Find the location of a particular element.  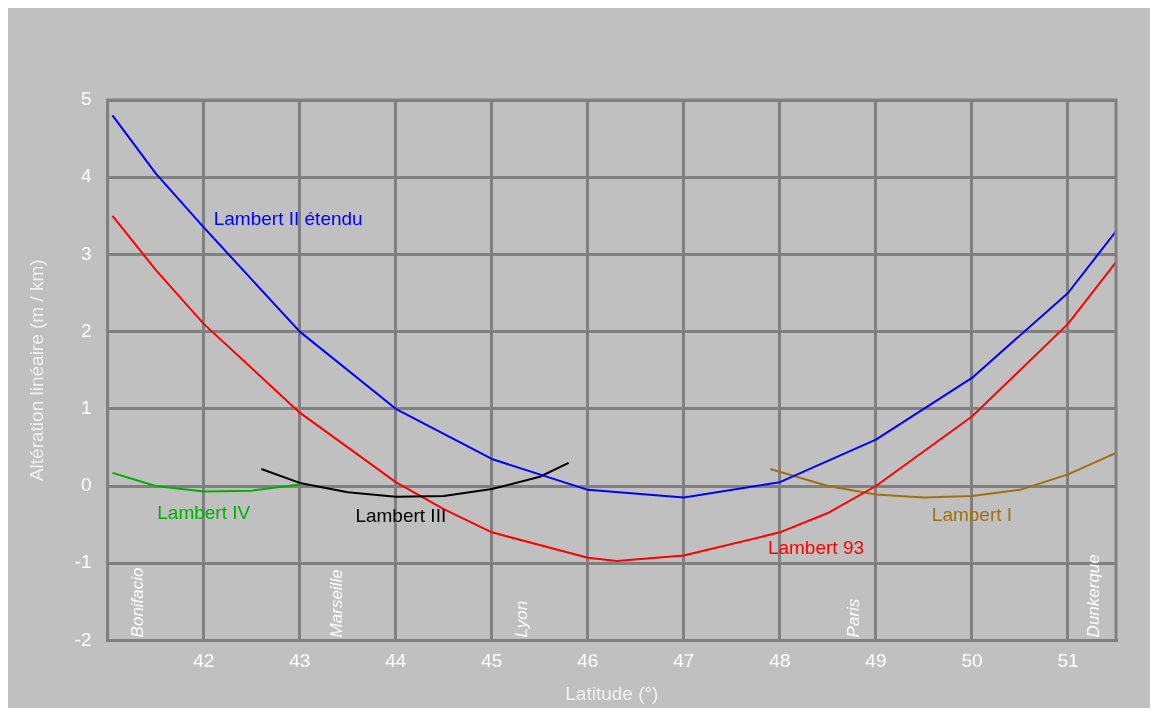

annotation: Lyon is located at coordinates (521, 619).